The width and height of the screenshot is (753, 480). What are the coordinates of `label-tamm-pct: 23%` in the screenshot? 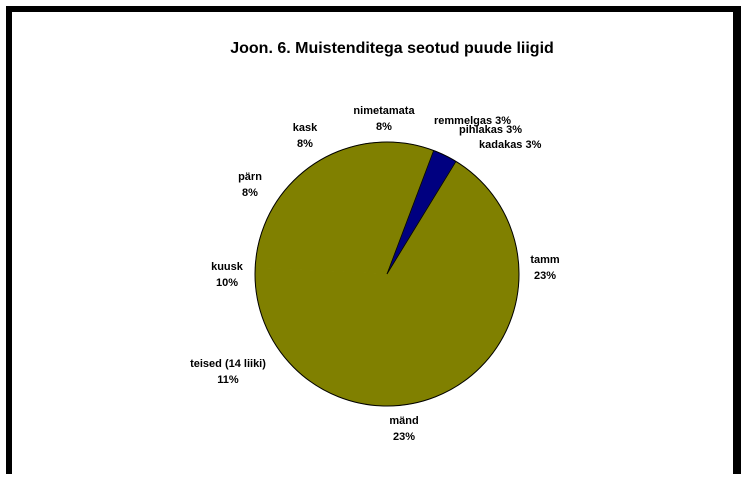 It's located at (545, 276).